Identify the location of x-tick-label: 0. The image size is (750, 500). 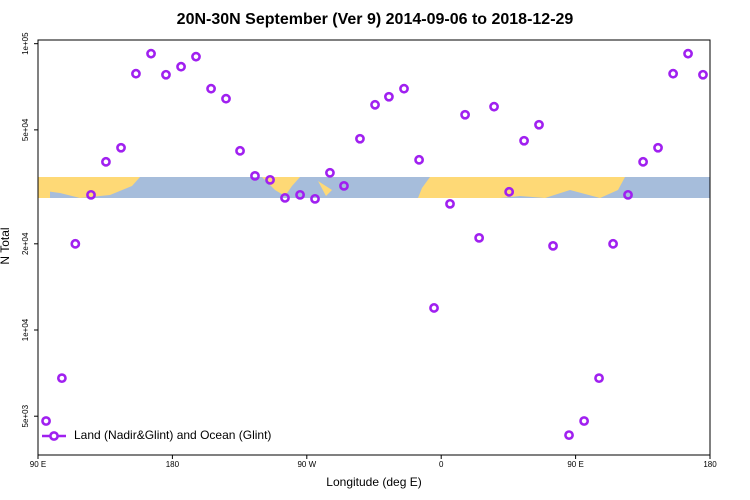
(441, 464).